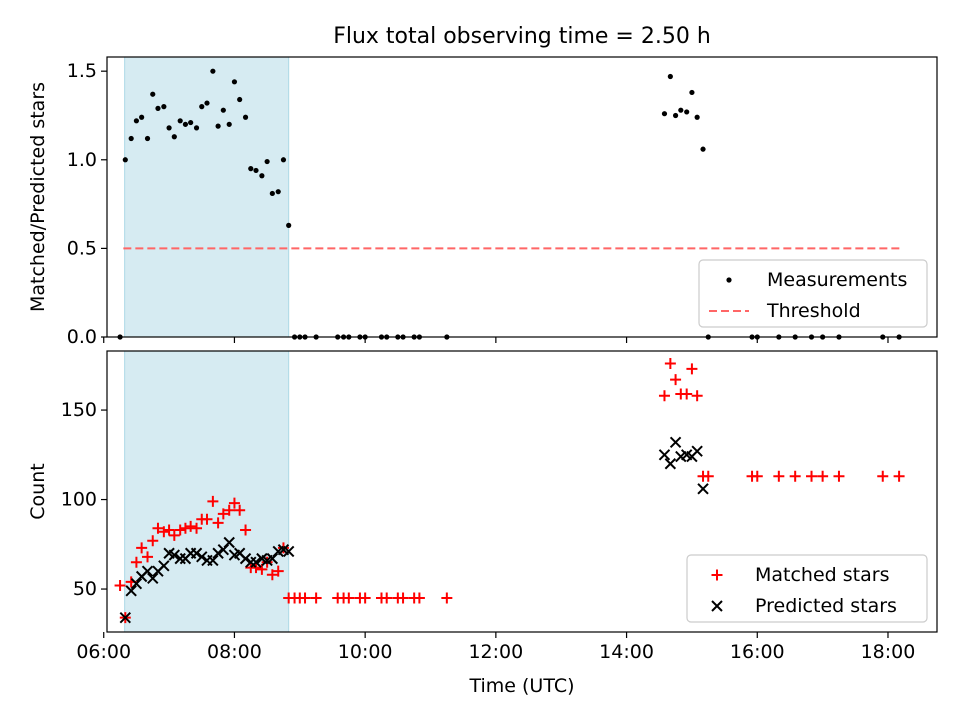  What do you see at coordinates (626, 652) in the screenshot?
I see `x-tick-label: 14:00` at bounding box center [626, 652].